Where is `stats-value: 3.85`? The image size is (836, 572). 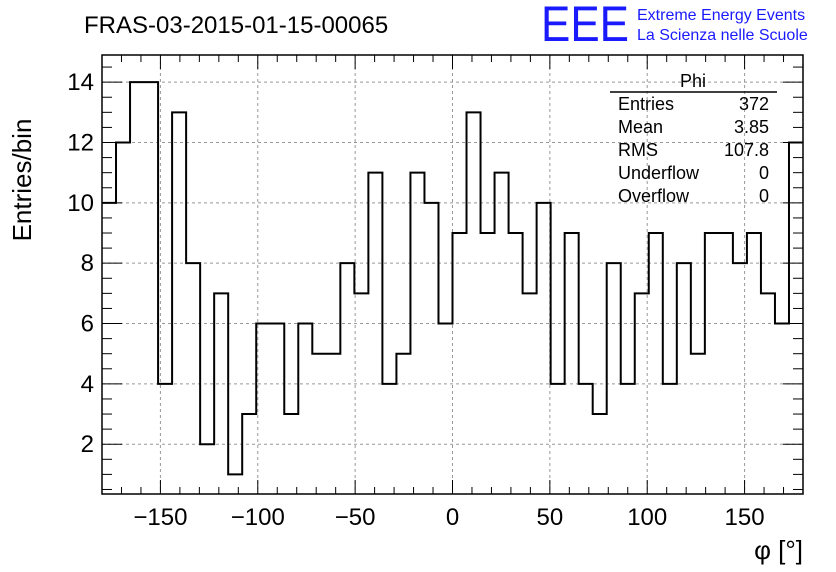 stats-value: 3.85 is located at coordinates (751, 127).